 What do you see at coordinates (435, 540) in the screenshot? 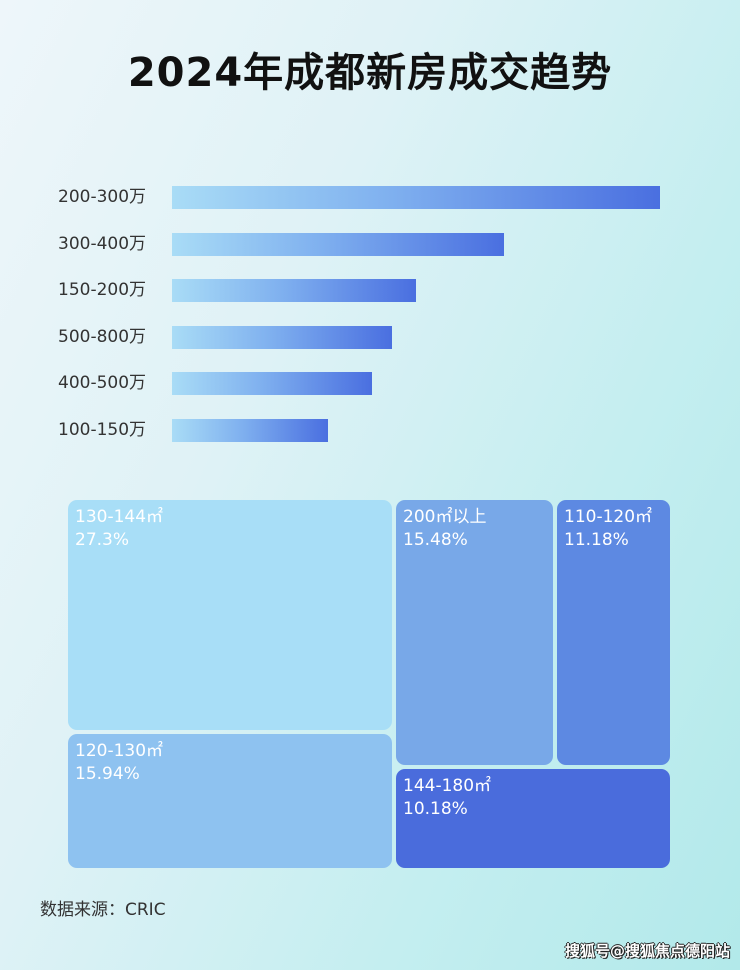
I see `treemap-value: 15.48%` at bounding box center [435, 540].